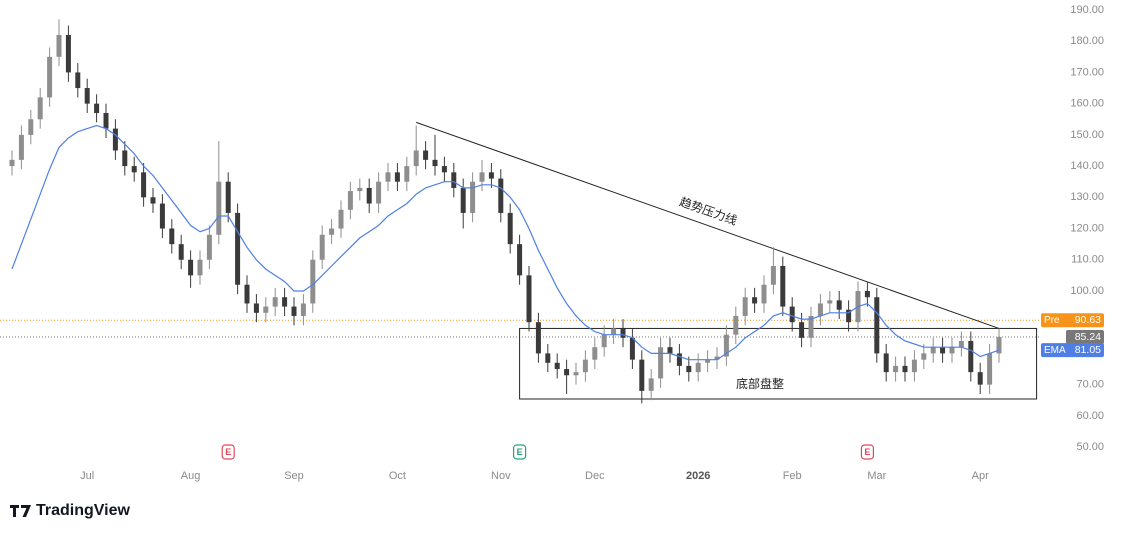 This screenshot has width=1123, height=536. Describe the element at coordinates (760, 383) in the screenshot. I see `box-label: 底部盘整` at that location.